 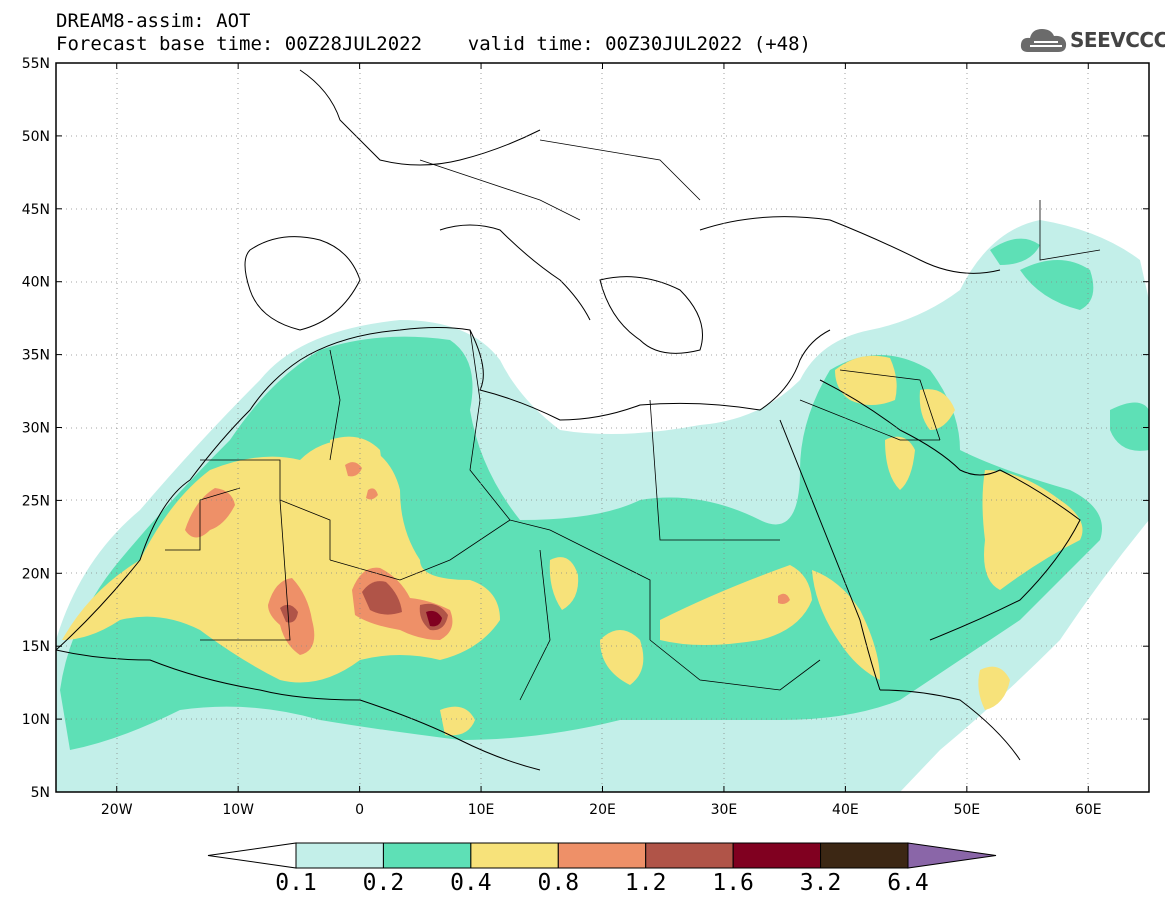 I want to click on aot-1.2-1.6-band, so click(x=364, y=606).